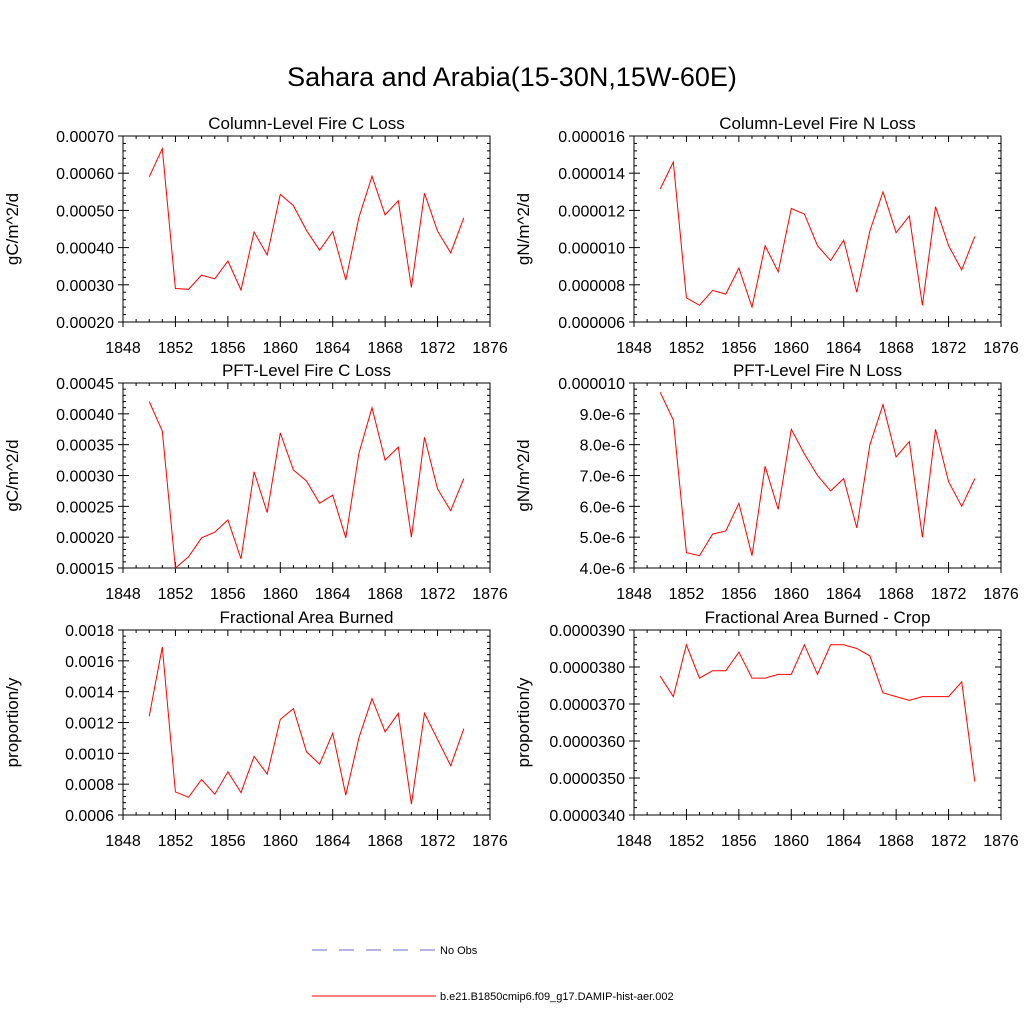 The height and width of the screenshot is (1024, 1024). What do you see at coordinates (591, 211) in the screenshot?
I see `y-tick-label: 0.000012` at bounding box center [591, 211].